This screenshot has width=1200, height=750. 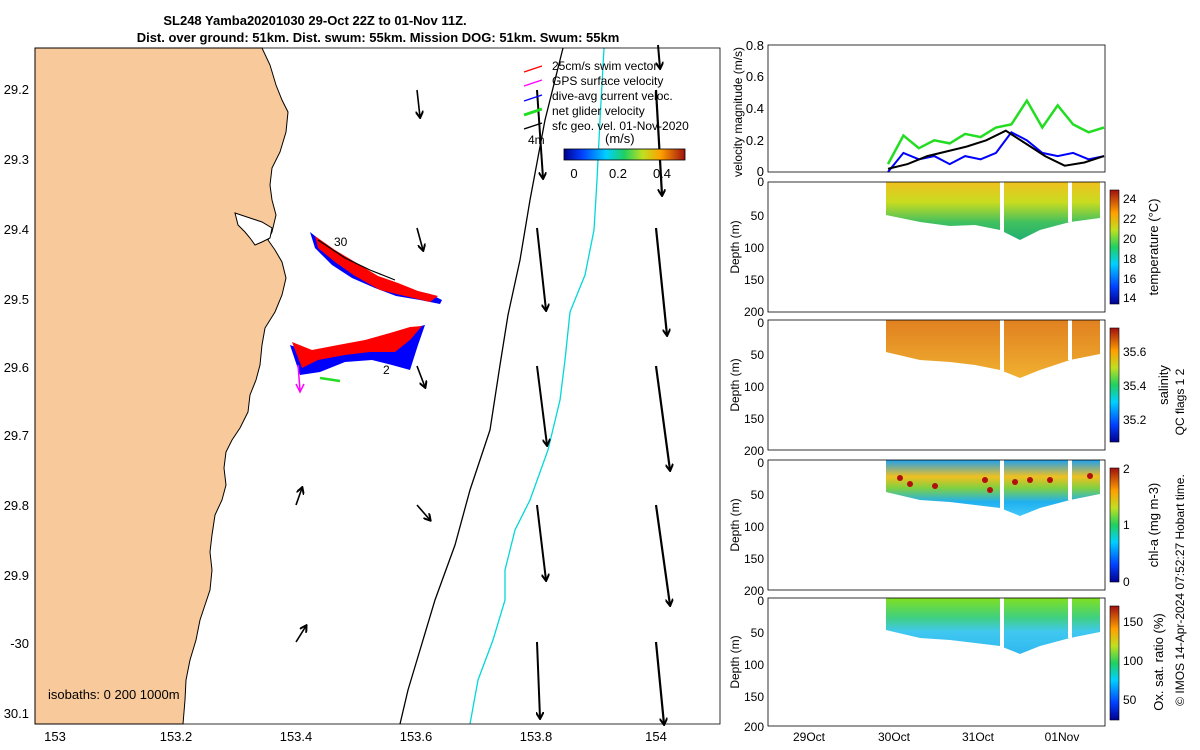 I want to click on map-y-tick: 29.3, so click(x=16, y=159).